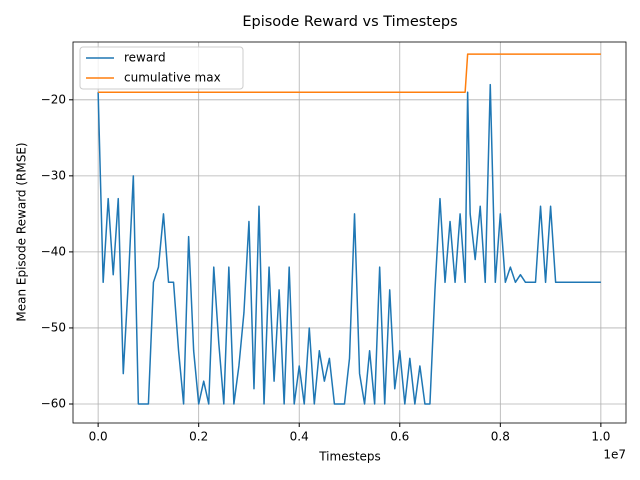 Image resolution: width=640 pixels, height=480 pixels. I want to click on x-tick-label: 0.4, so click(299, 437).